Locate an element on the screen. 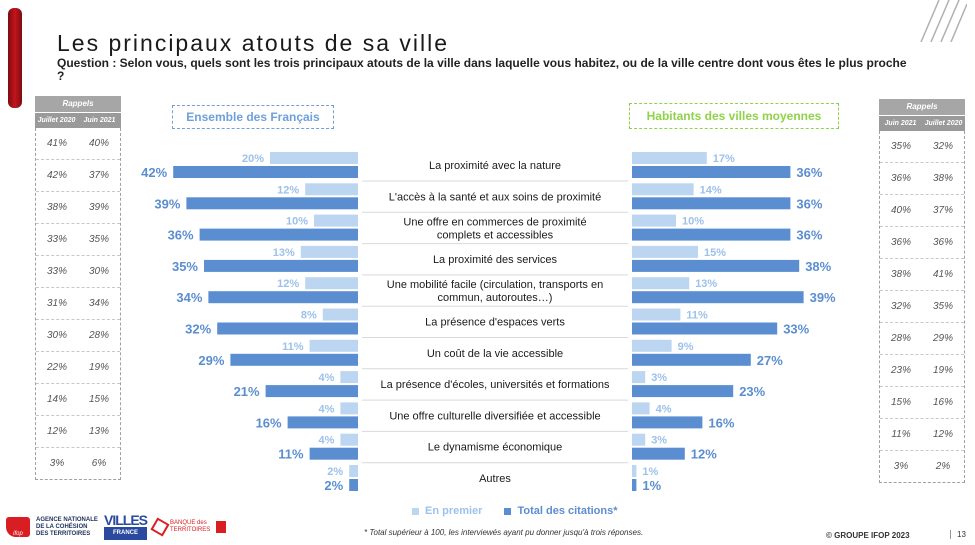 This screenshot has width=975, height=545. villes-logo-sub: FRANCE is located at coordinates (126, 533).